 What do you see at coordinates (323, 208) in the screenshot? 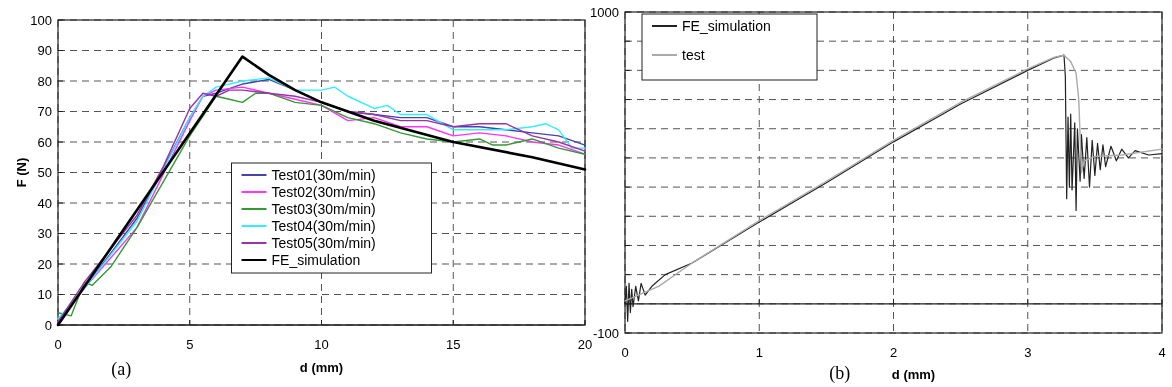
I see `legend-label: Test03(30m/min)` at bounding box center [323, 208].